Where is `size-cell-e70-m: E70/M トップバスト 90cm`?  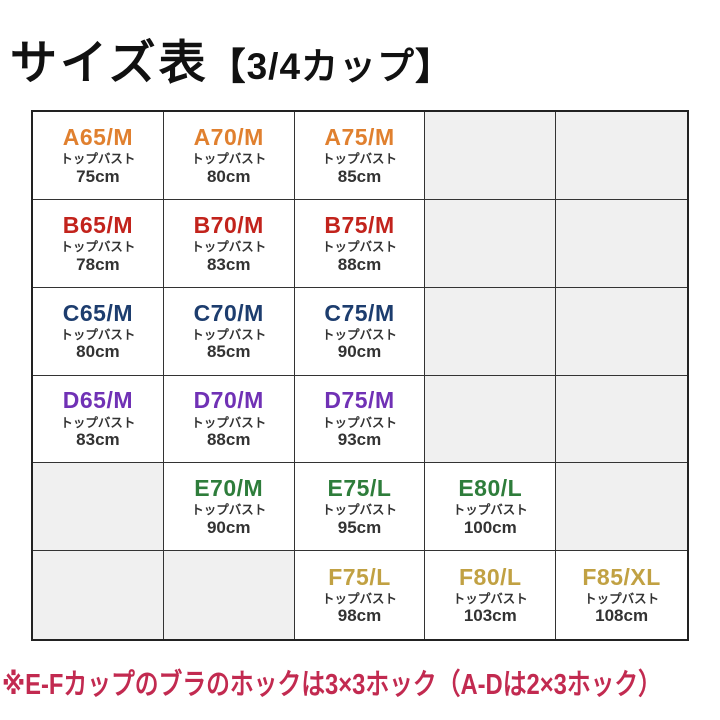 size-cell-e70-m: E70/M トップバスト 90cm is located at coordinates (229, 507).